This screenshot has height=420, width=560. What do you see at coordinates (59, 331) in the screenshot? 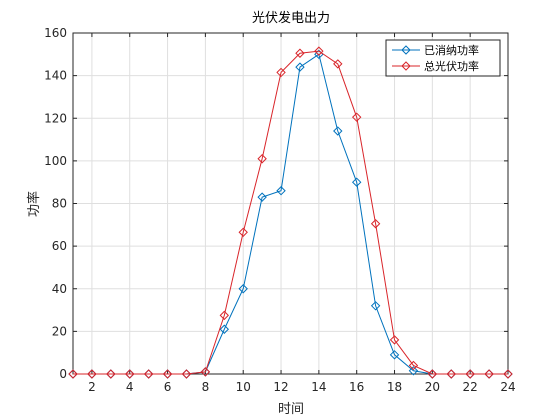
I see `y-tick-label: 20` at bounding box center [59, 331].